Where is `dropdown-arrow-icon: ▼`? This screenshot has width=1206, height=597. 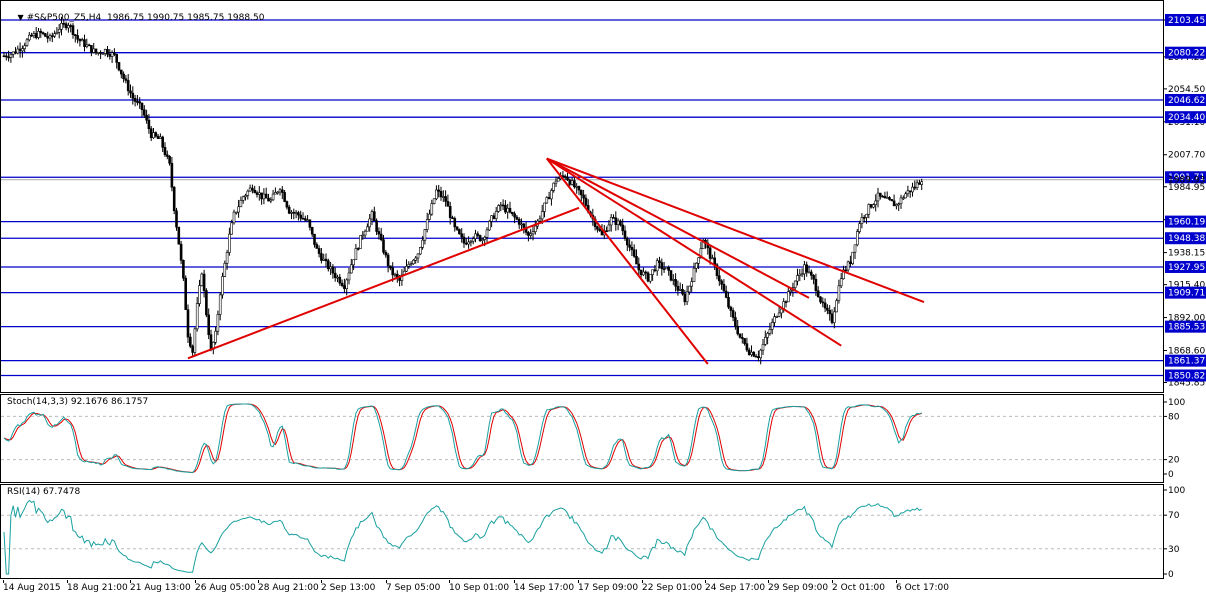
dropdown-arrow-icon: ▼ is located at coordinates (20, 17).